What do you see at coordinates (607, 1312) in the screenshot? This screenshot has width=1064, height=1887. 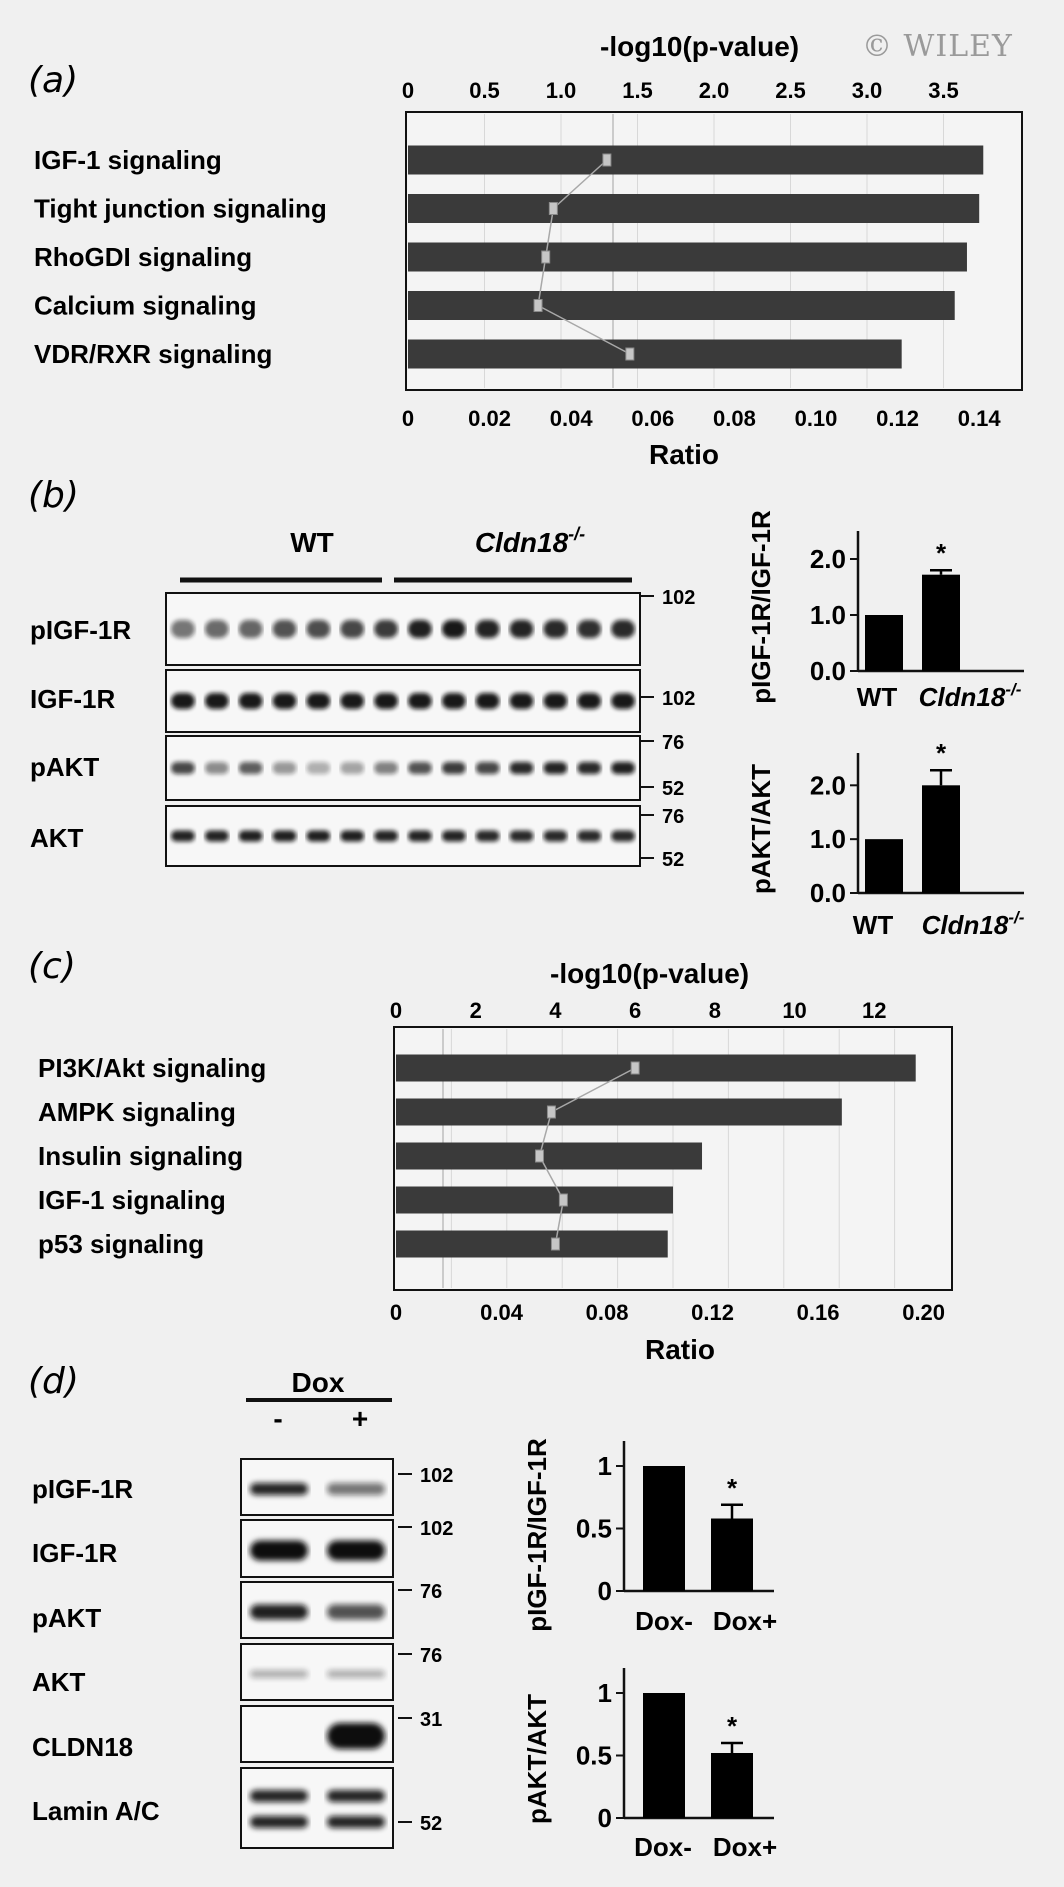 I see `bottom-tick-label: 0.08` at bounding box center [607, 1312].